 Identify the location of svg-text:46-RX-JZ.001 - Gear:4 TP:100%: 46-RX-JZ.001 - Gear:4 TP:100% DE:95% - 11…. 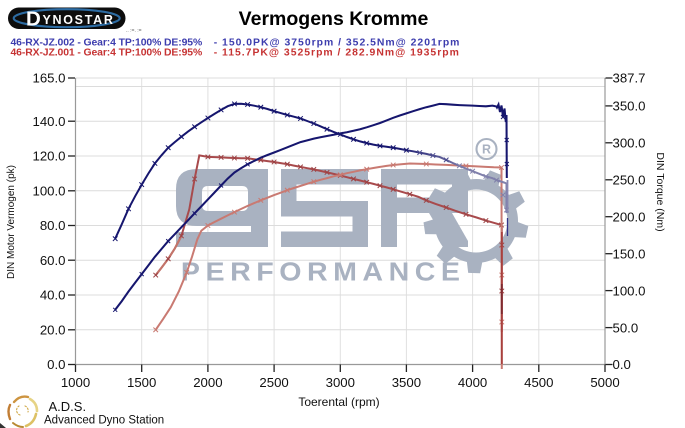
(235, 53).